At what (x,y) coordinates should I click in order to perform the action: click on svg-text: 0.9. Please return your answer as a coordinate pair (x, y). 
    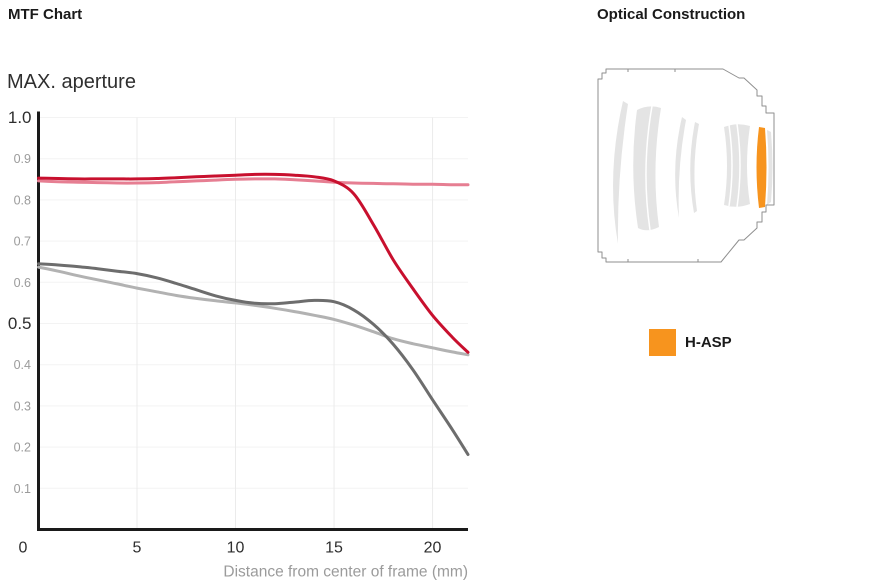
    Looking at the image, I should click on (22, 159).